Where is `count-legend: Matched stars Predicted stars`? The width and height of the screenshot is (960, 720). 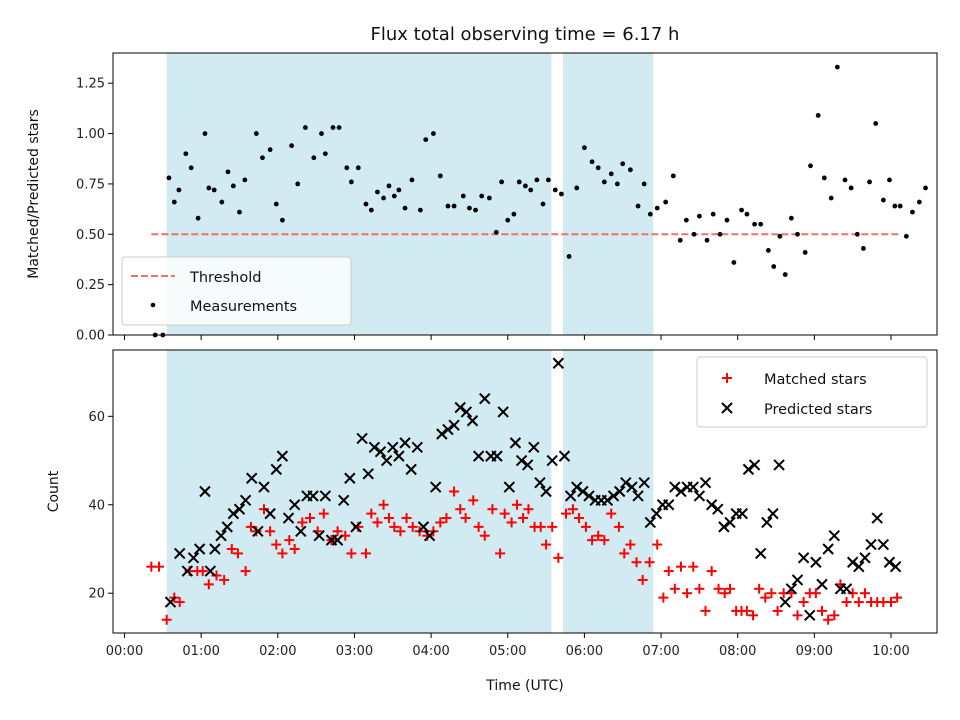 count-legend: Matched stars Predicted stars is located at coordinates (812, 392).